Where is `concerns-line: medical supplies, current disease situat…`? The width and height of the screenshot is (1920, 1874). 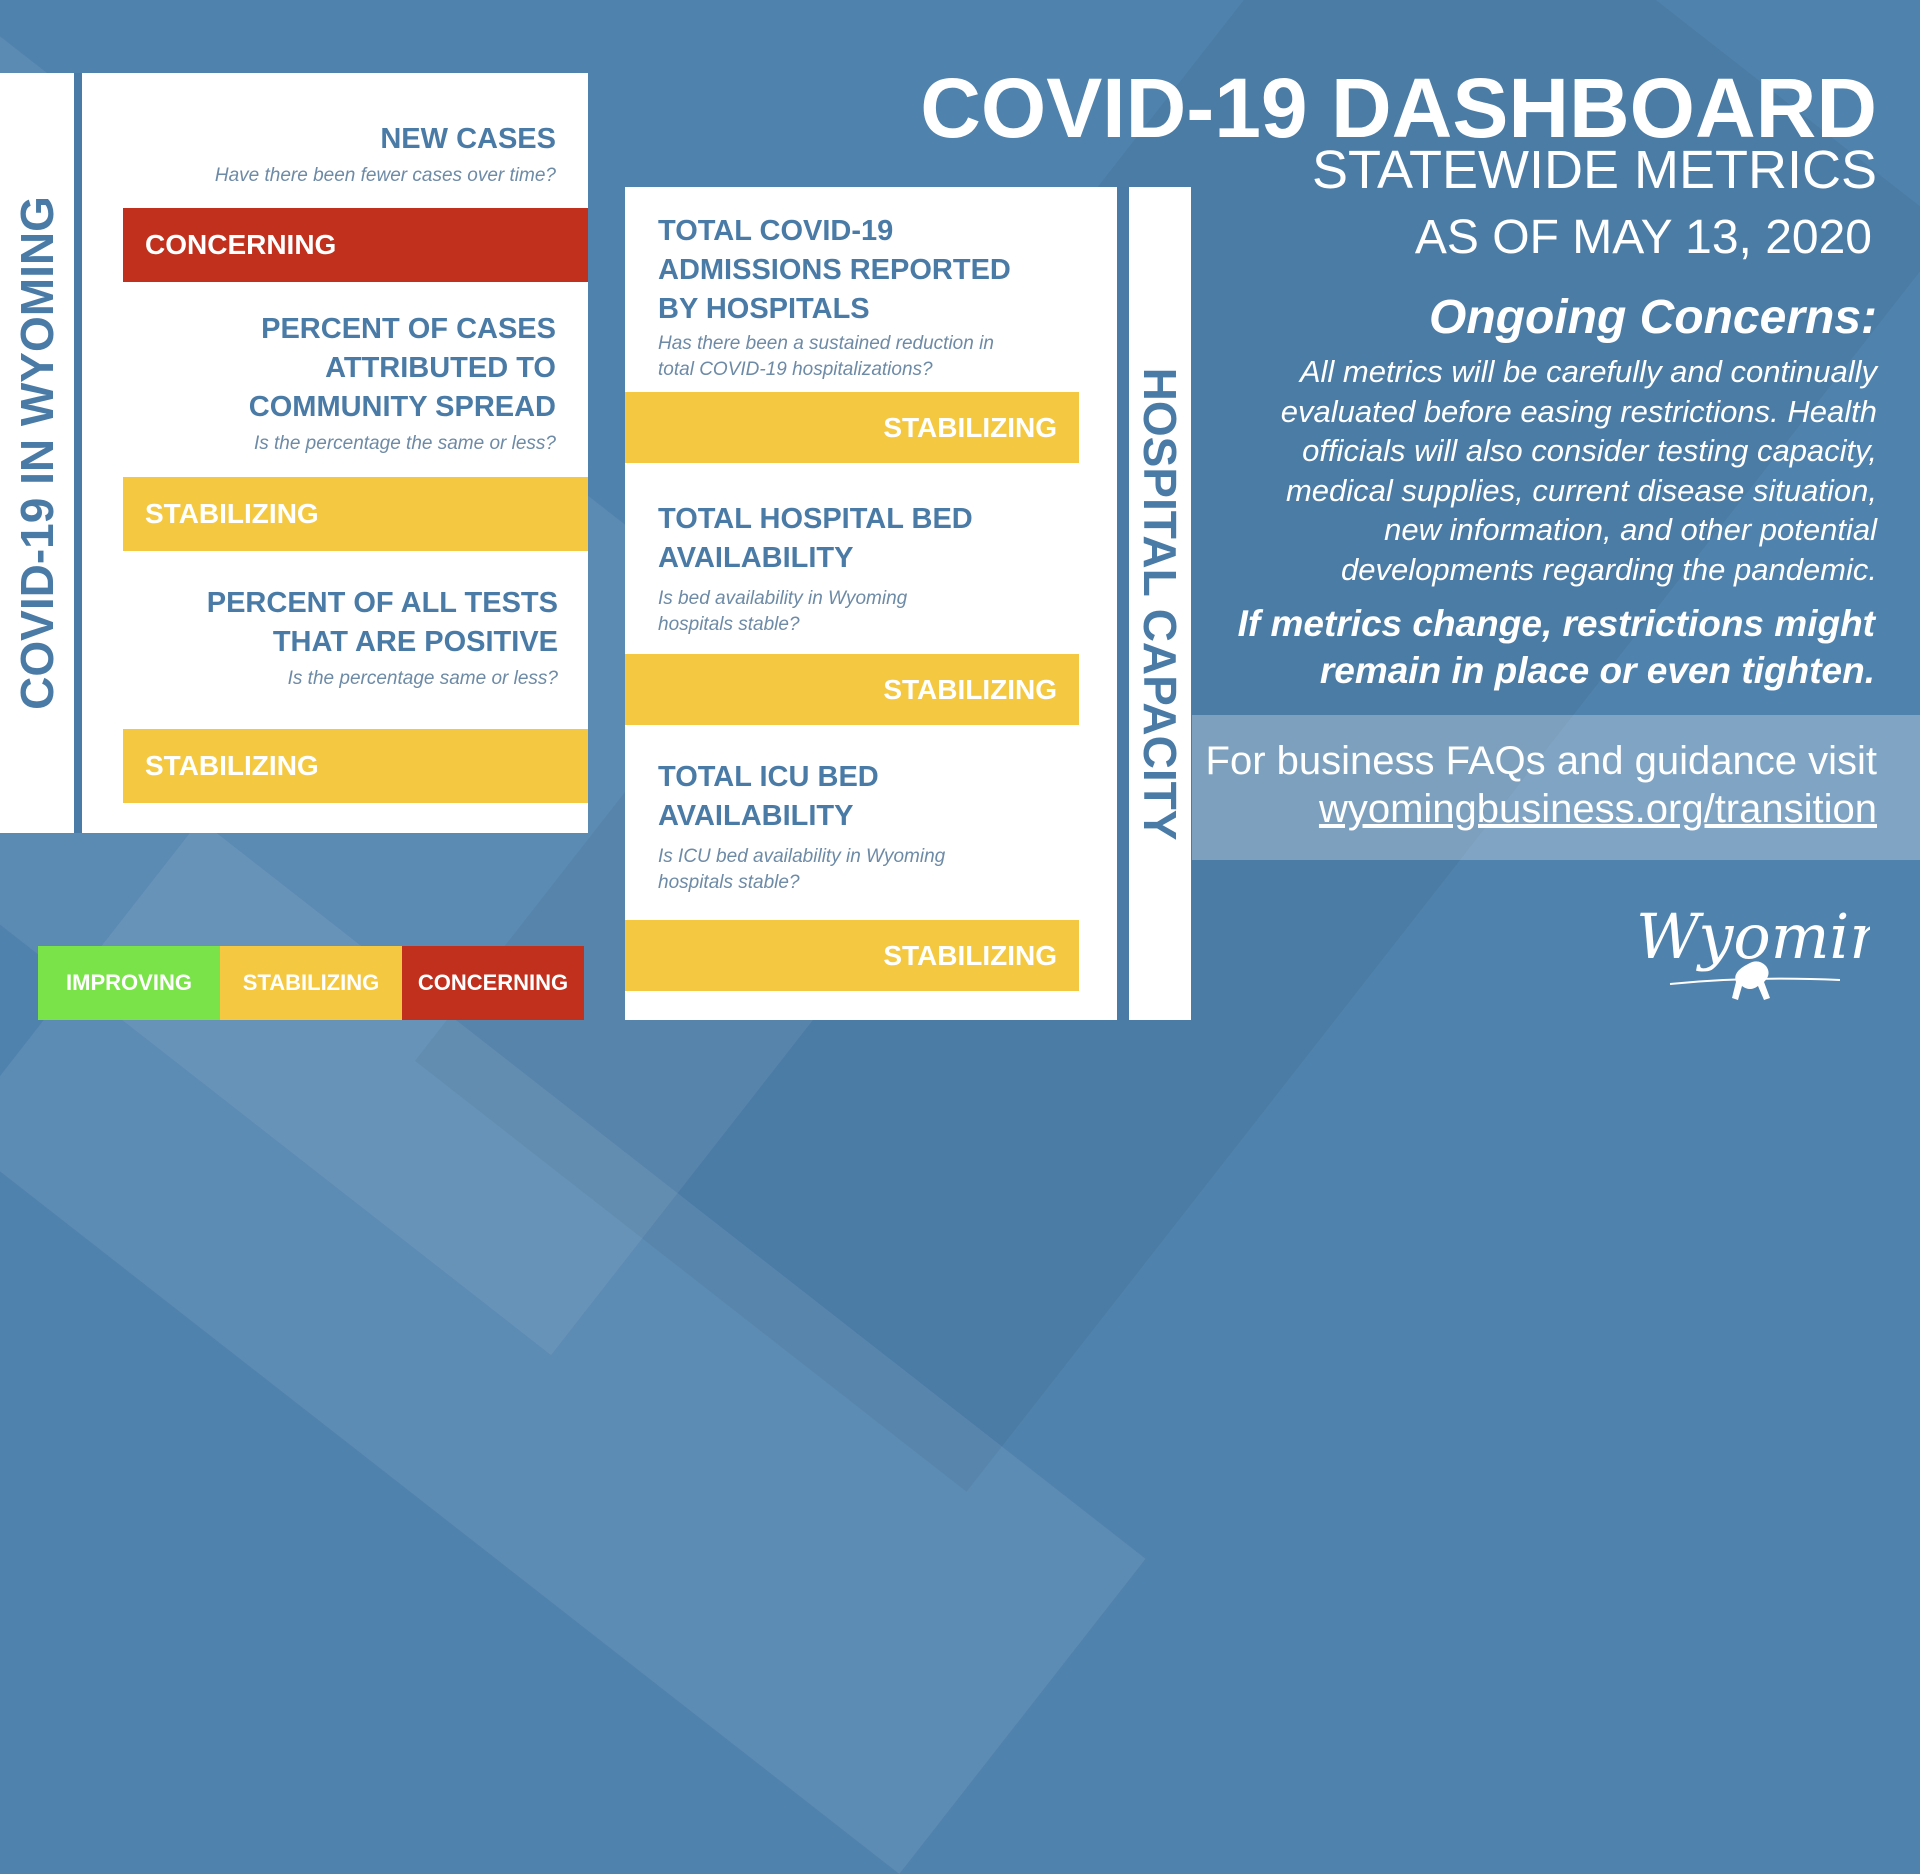 concerns-line: medical supplies, current disease situat… is located at coordinates (1581, 490).